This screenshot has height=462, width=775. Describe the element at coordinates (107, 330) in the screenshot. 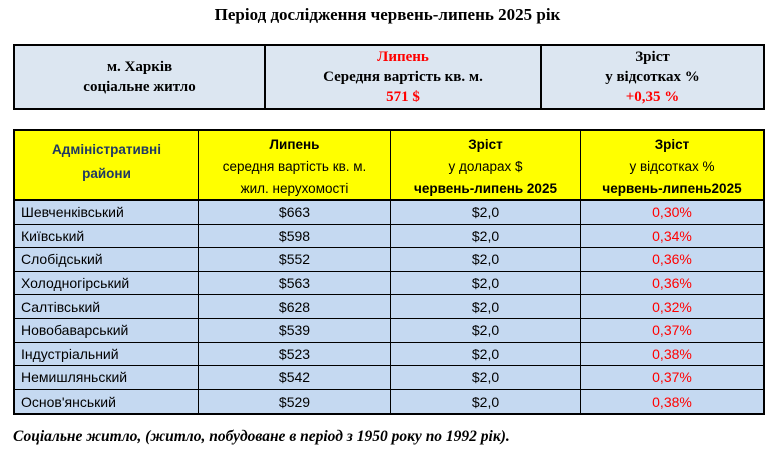

I see `district-name-cell: Новобаварський` at that location.